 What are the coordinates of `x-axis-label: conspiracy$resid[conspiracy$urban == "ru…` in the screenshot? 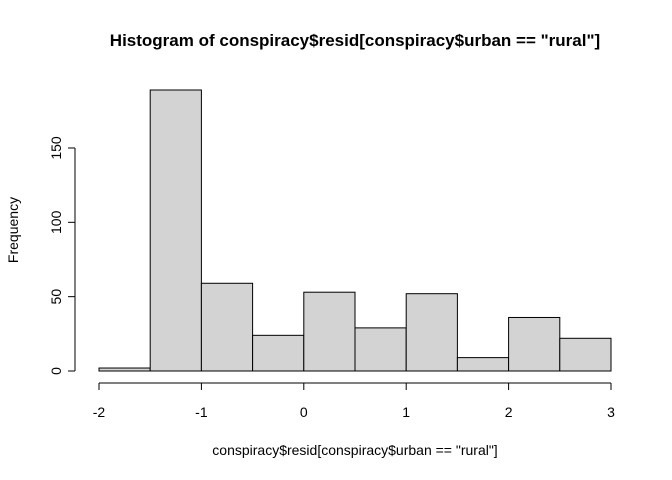 It's located at (354, 450).